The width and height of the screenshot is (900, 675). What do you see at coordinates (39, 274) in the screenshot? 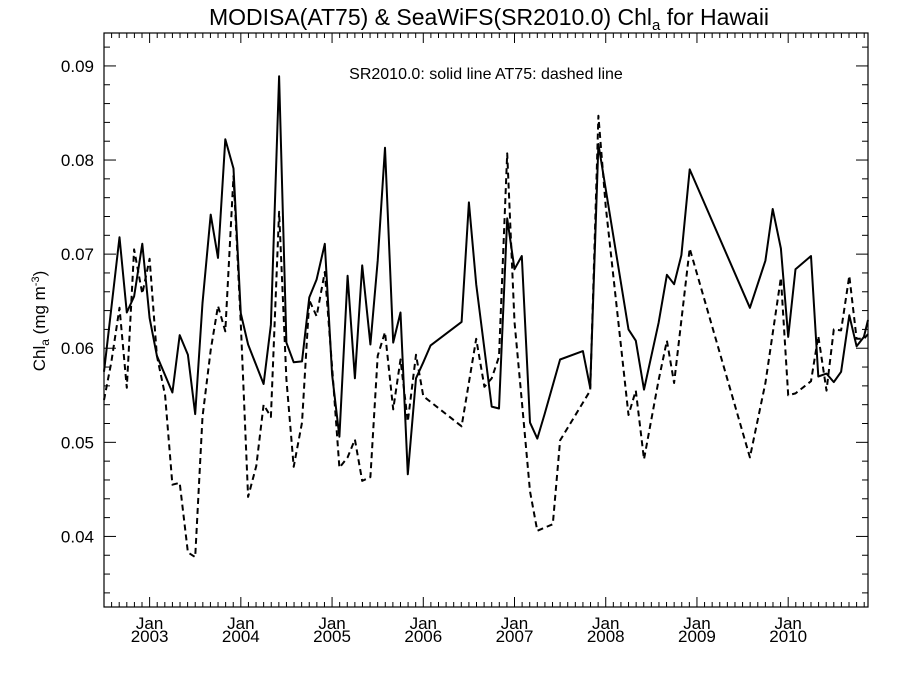
I see `y-axis-label-unit-suffix: )` at bounding box center [39, 274].